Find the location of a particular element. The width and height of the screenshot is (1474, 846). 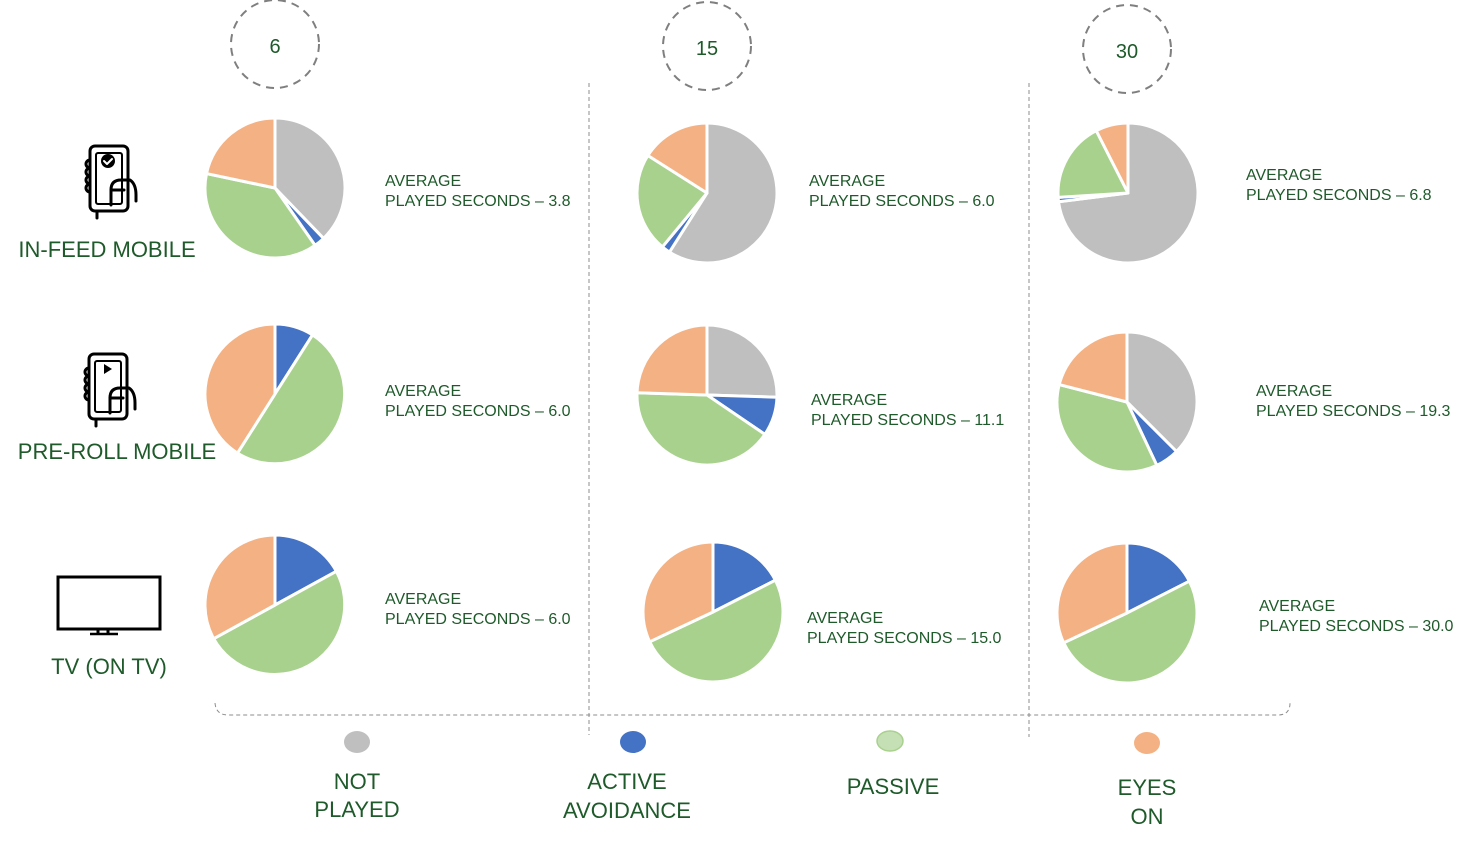

pie-r2c1 is located at coordinates (713, 612).